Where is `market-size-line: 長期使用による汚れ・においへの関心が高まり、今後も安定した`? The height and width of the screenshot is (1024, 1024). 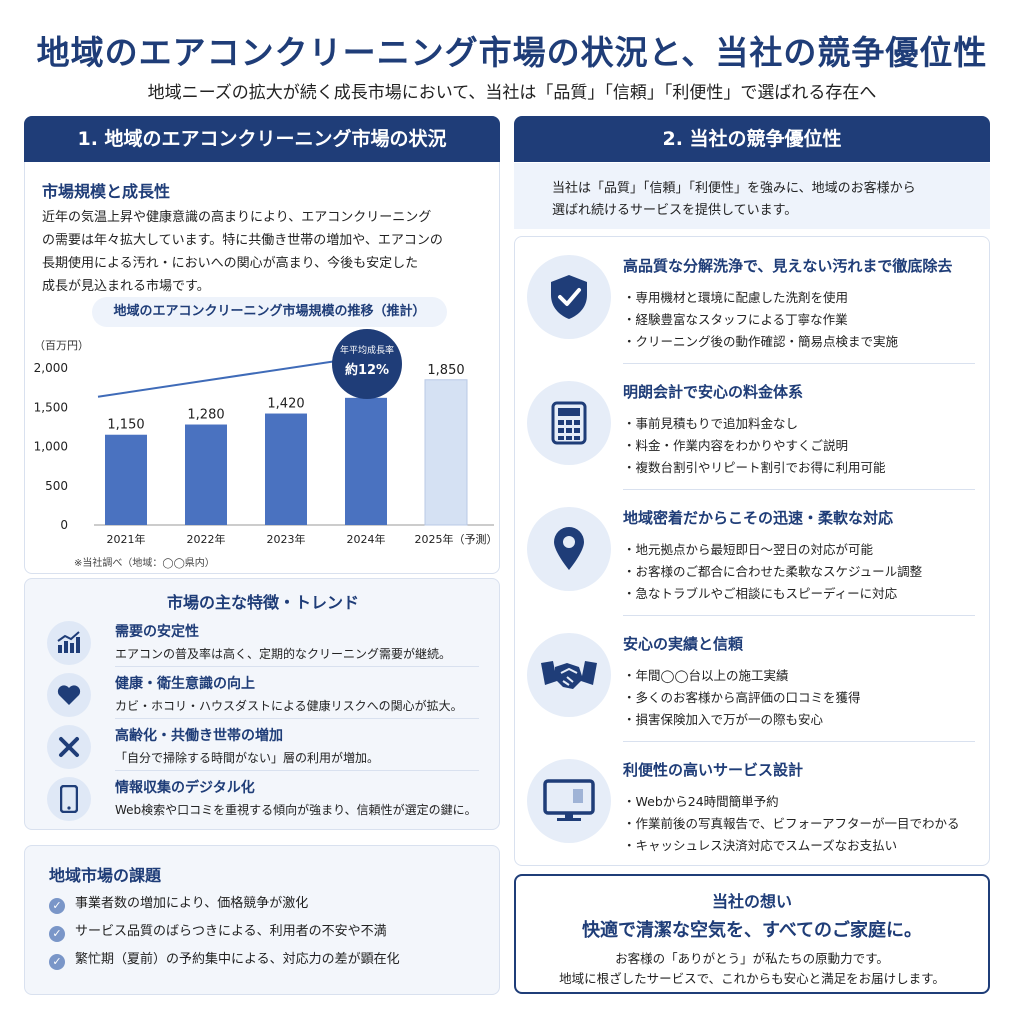
market-size-line: 長期使用による汚れ・においへの関心が高まり、今後も安定した is located at coordinates (230, 263).